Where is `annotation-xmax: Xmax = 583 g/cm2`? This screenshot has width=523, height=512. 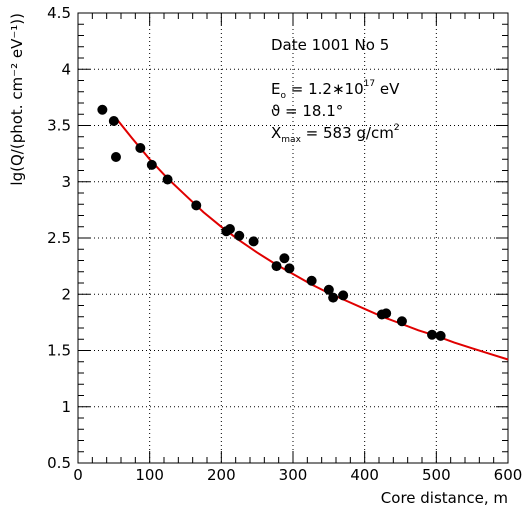 annotation-xmax: Xmax = 583 g/cm2 is located at coordinates (335, 134).